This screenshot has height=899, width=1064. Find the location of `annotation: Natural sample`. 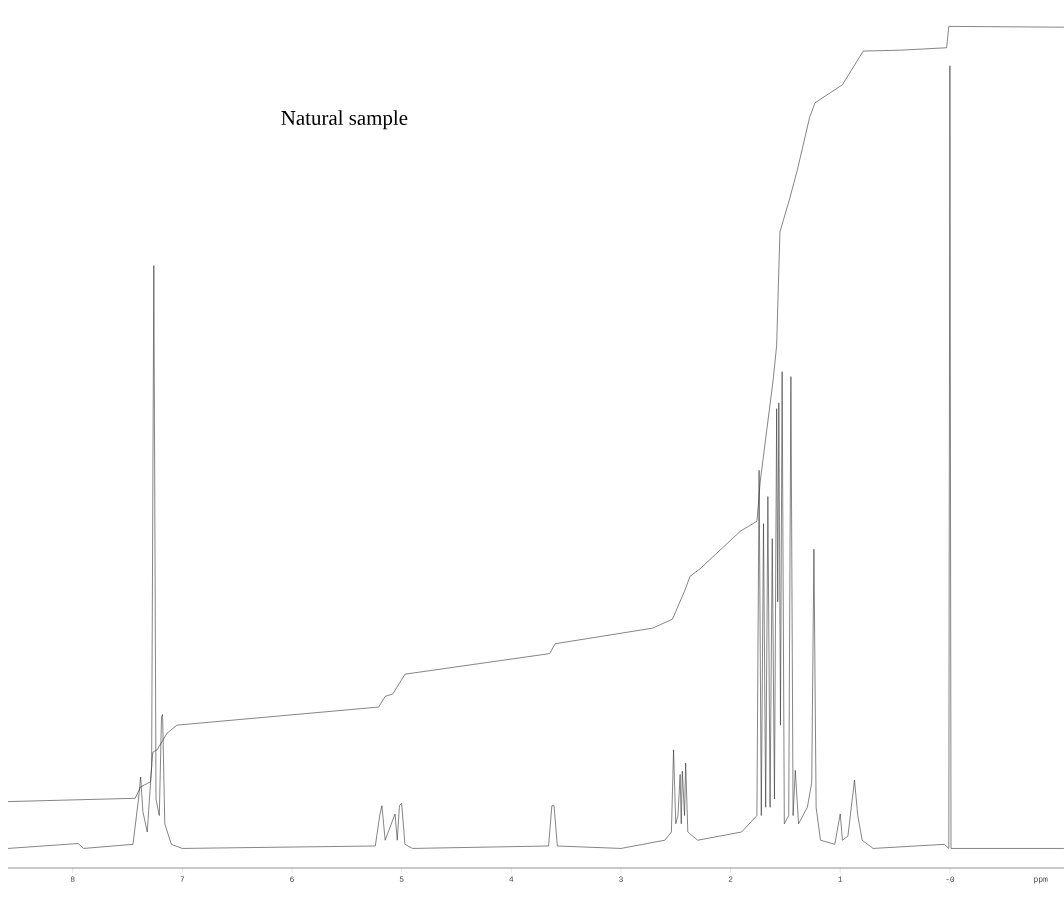

annotation: Natural sample is located at coordinates (344, 120).